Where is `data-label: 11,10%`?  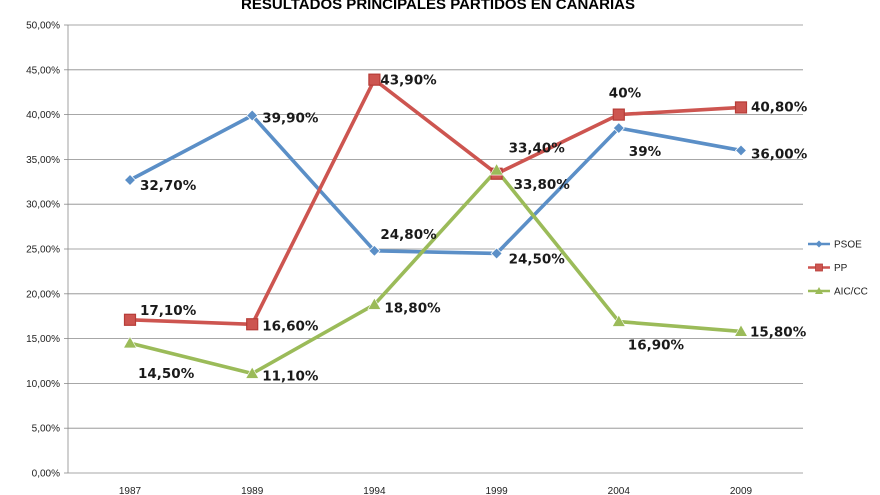
data-label: 11,10% is located at coordinates (290, 377).